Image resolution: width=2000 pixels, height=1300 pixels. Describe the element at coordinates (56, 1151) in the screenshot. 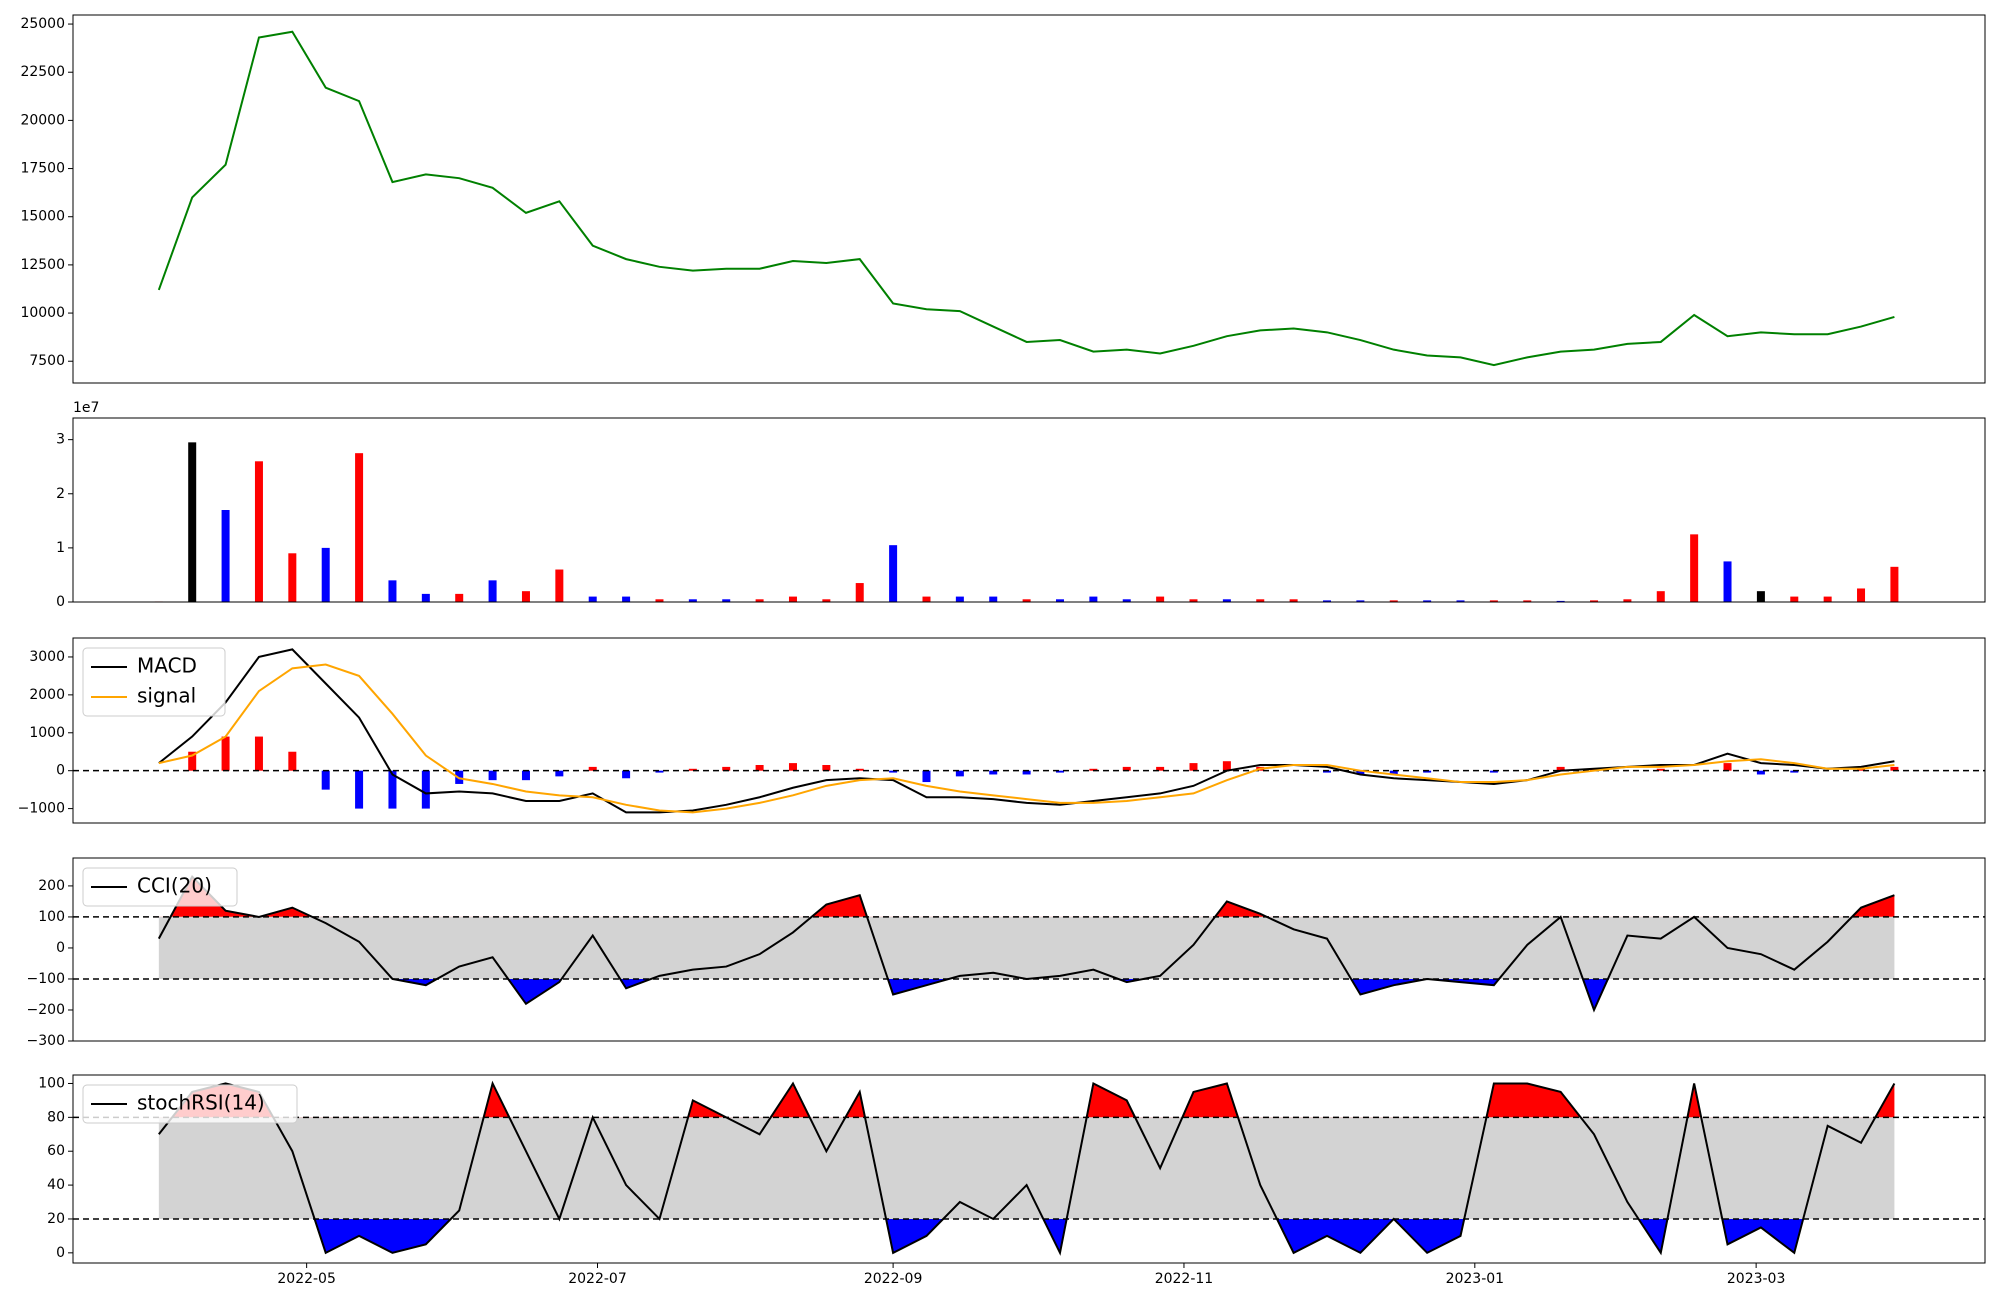

I see `y-tick-label: 60` at that location.